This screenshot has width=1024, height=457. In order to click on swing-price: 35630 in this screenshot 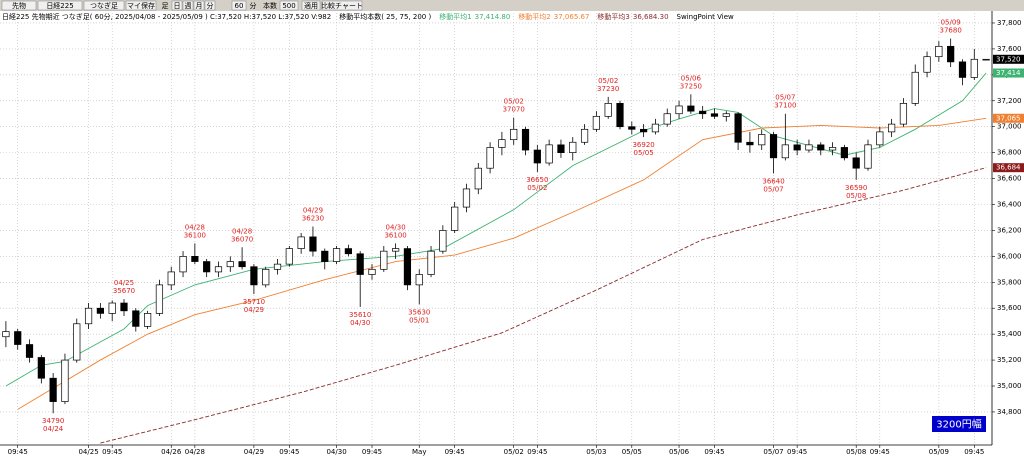, I will do `click(419, 312)`.